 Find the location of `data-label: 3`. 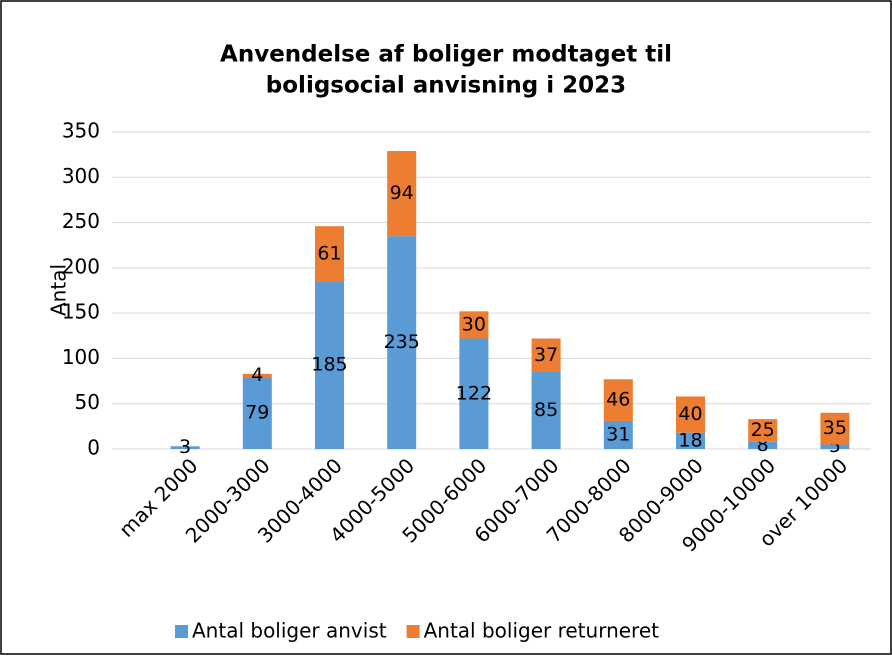

data-label: 3 is located at coordinates (185, 447).